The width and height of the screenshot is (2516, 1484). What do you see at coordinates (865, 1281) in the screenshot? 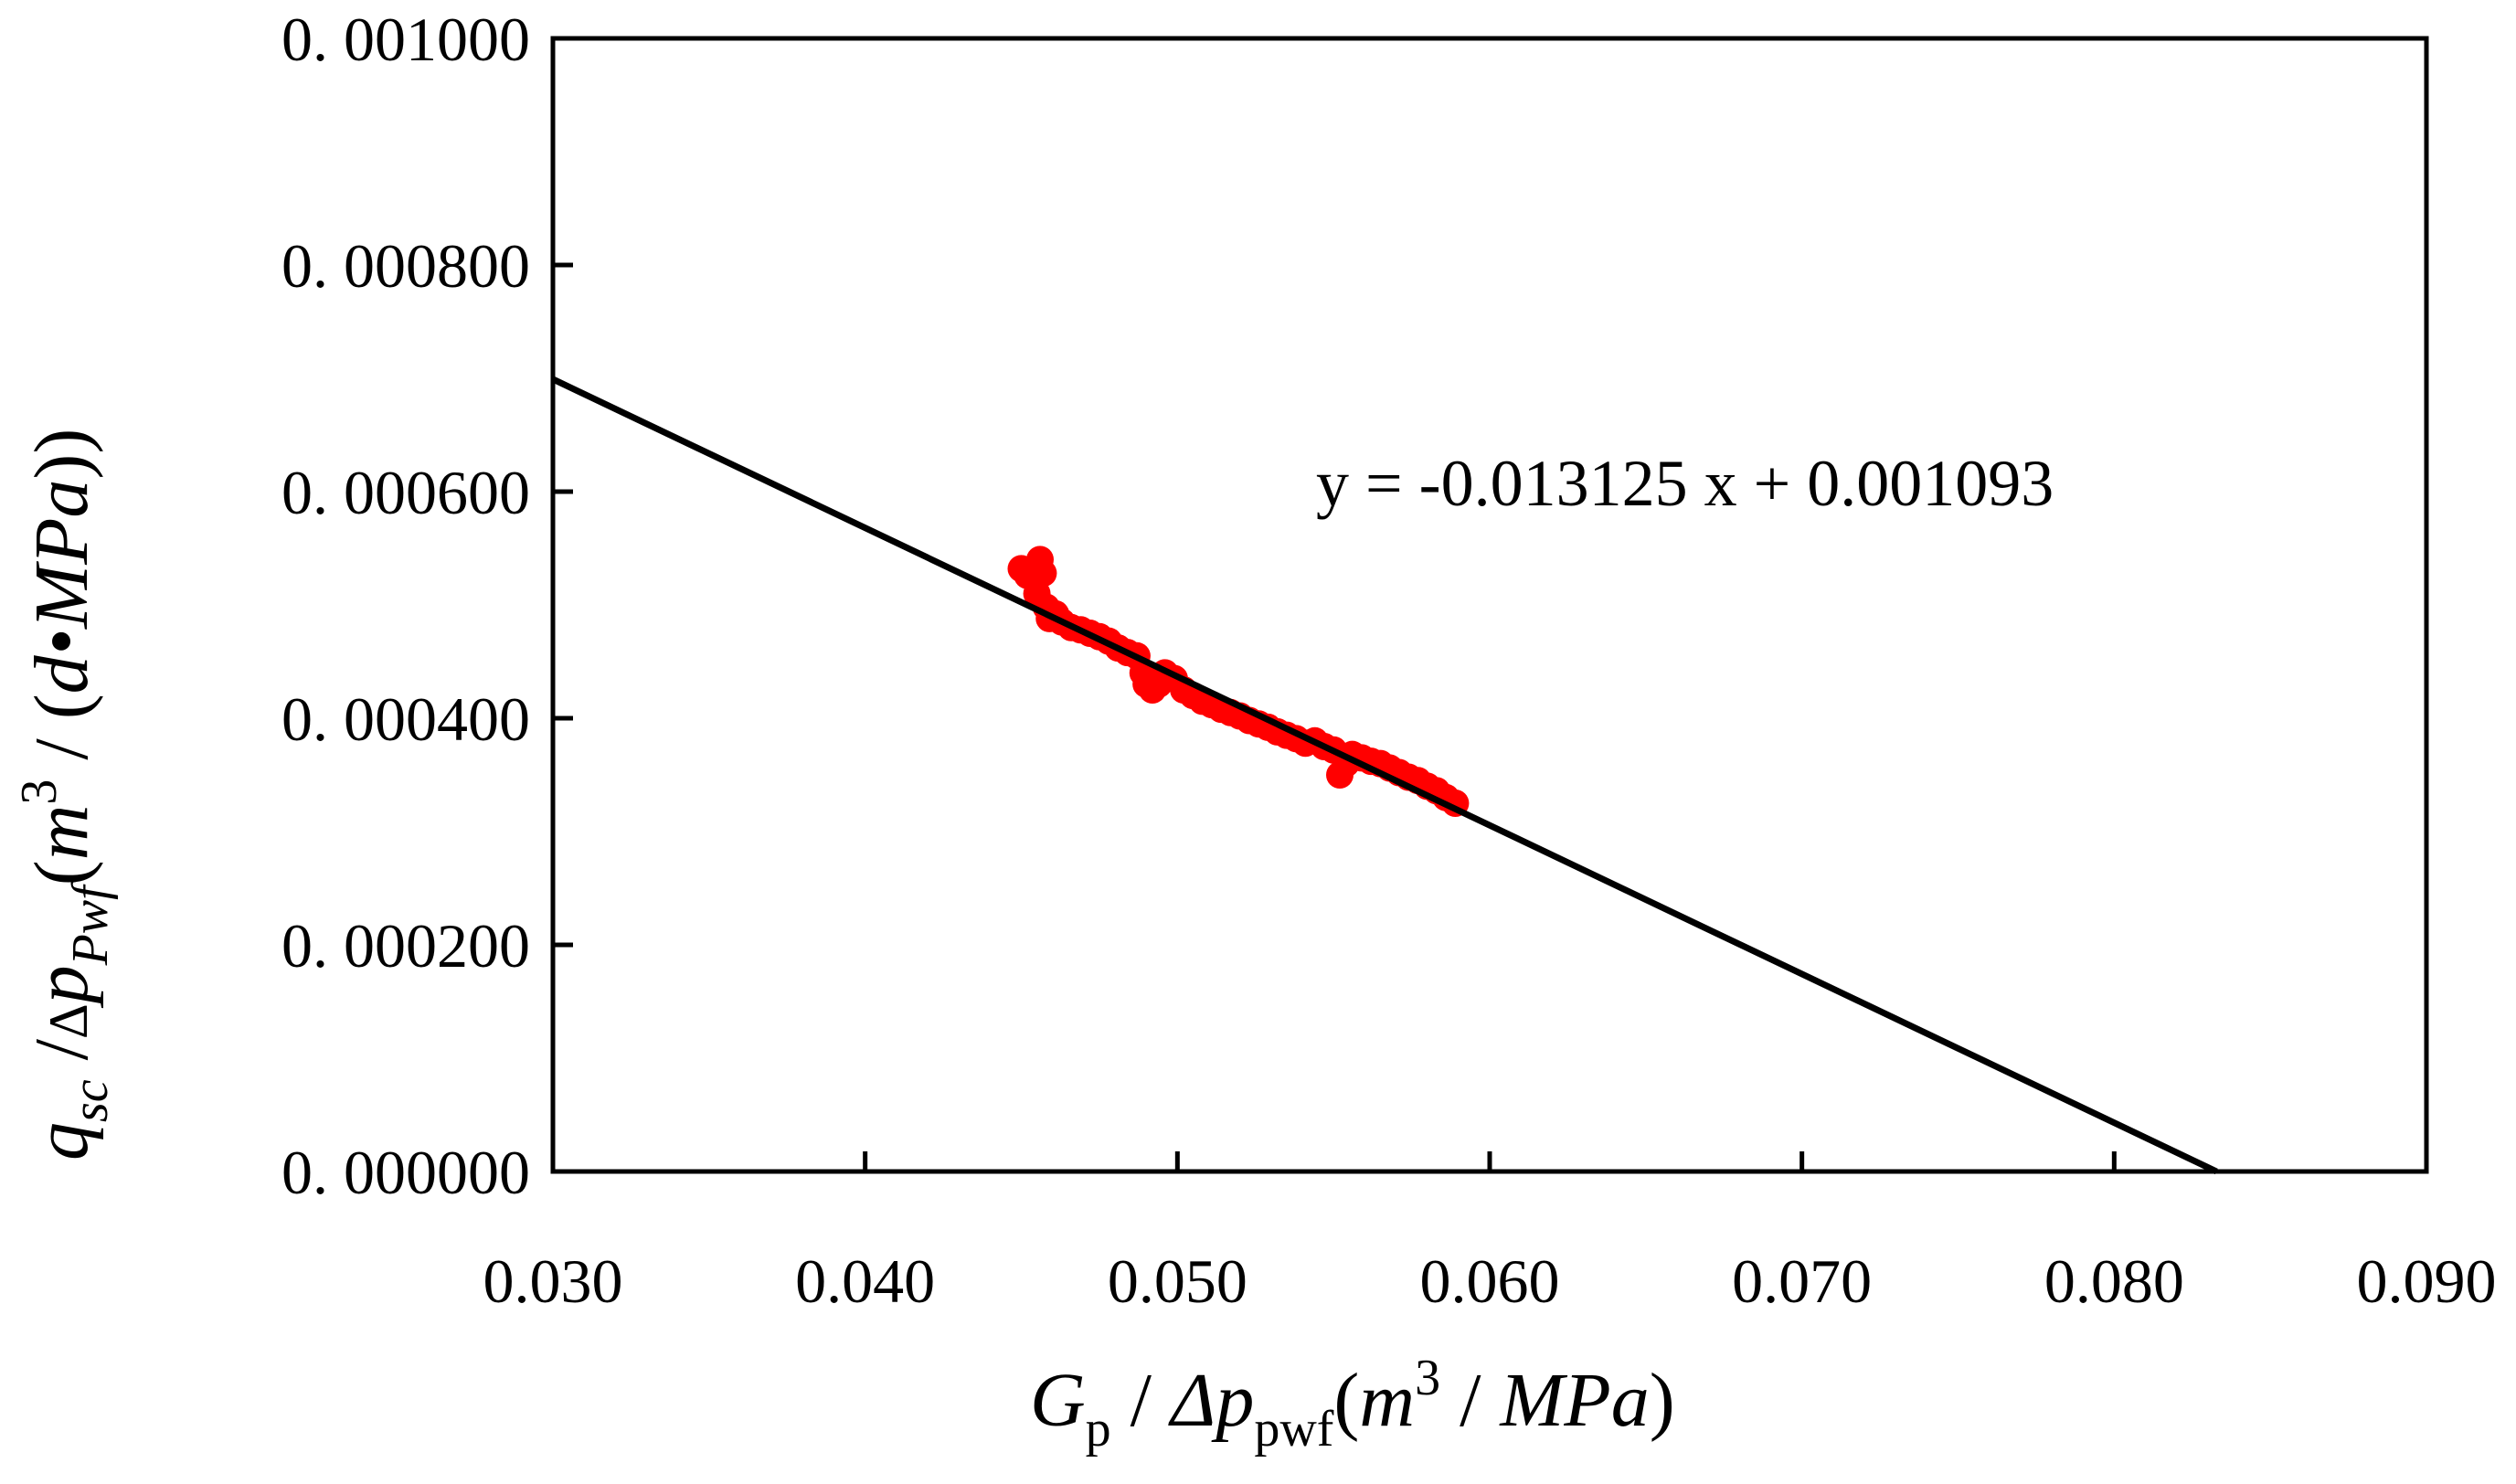
I see `x-tick-label: 0.040` at bounding box center [865, 1281].